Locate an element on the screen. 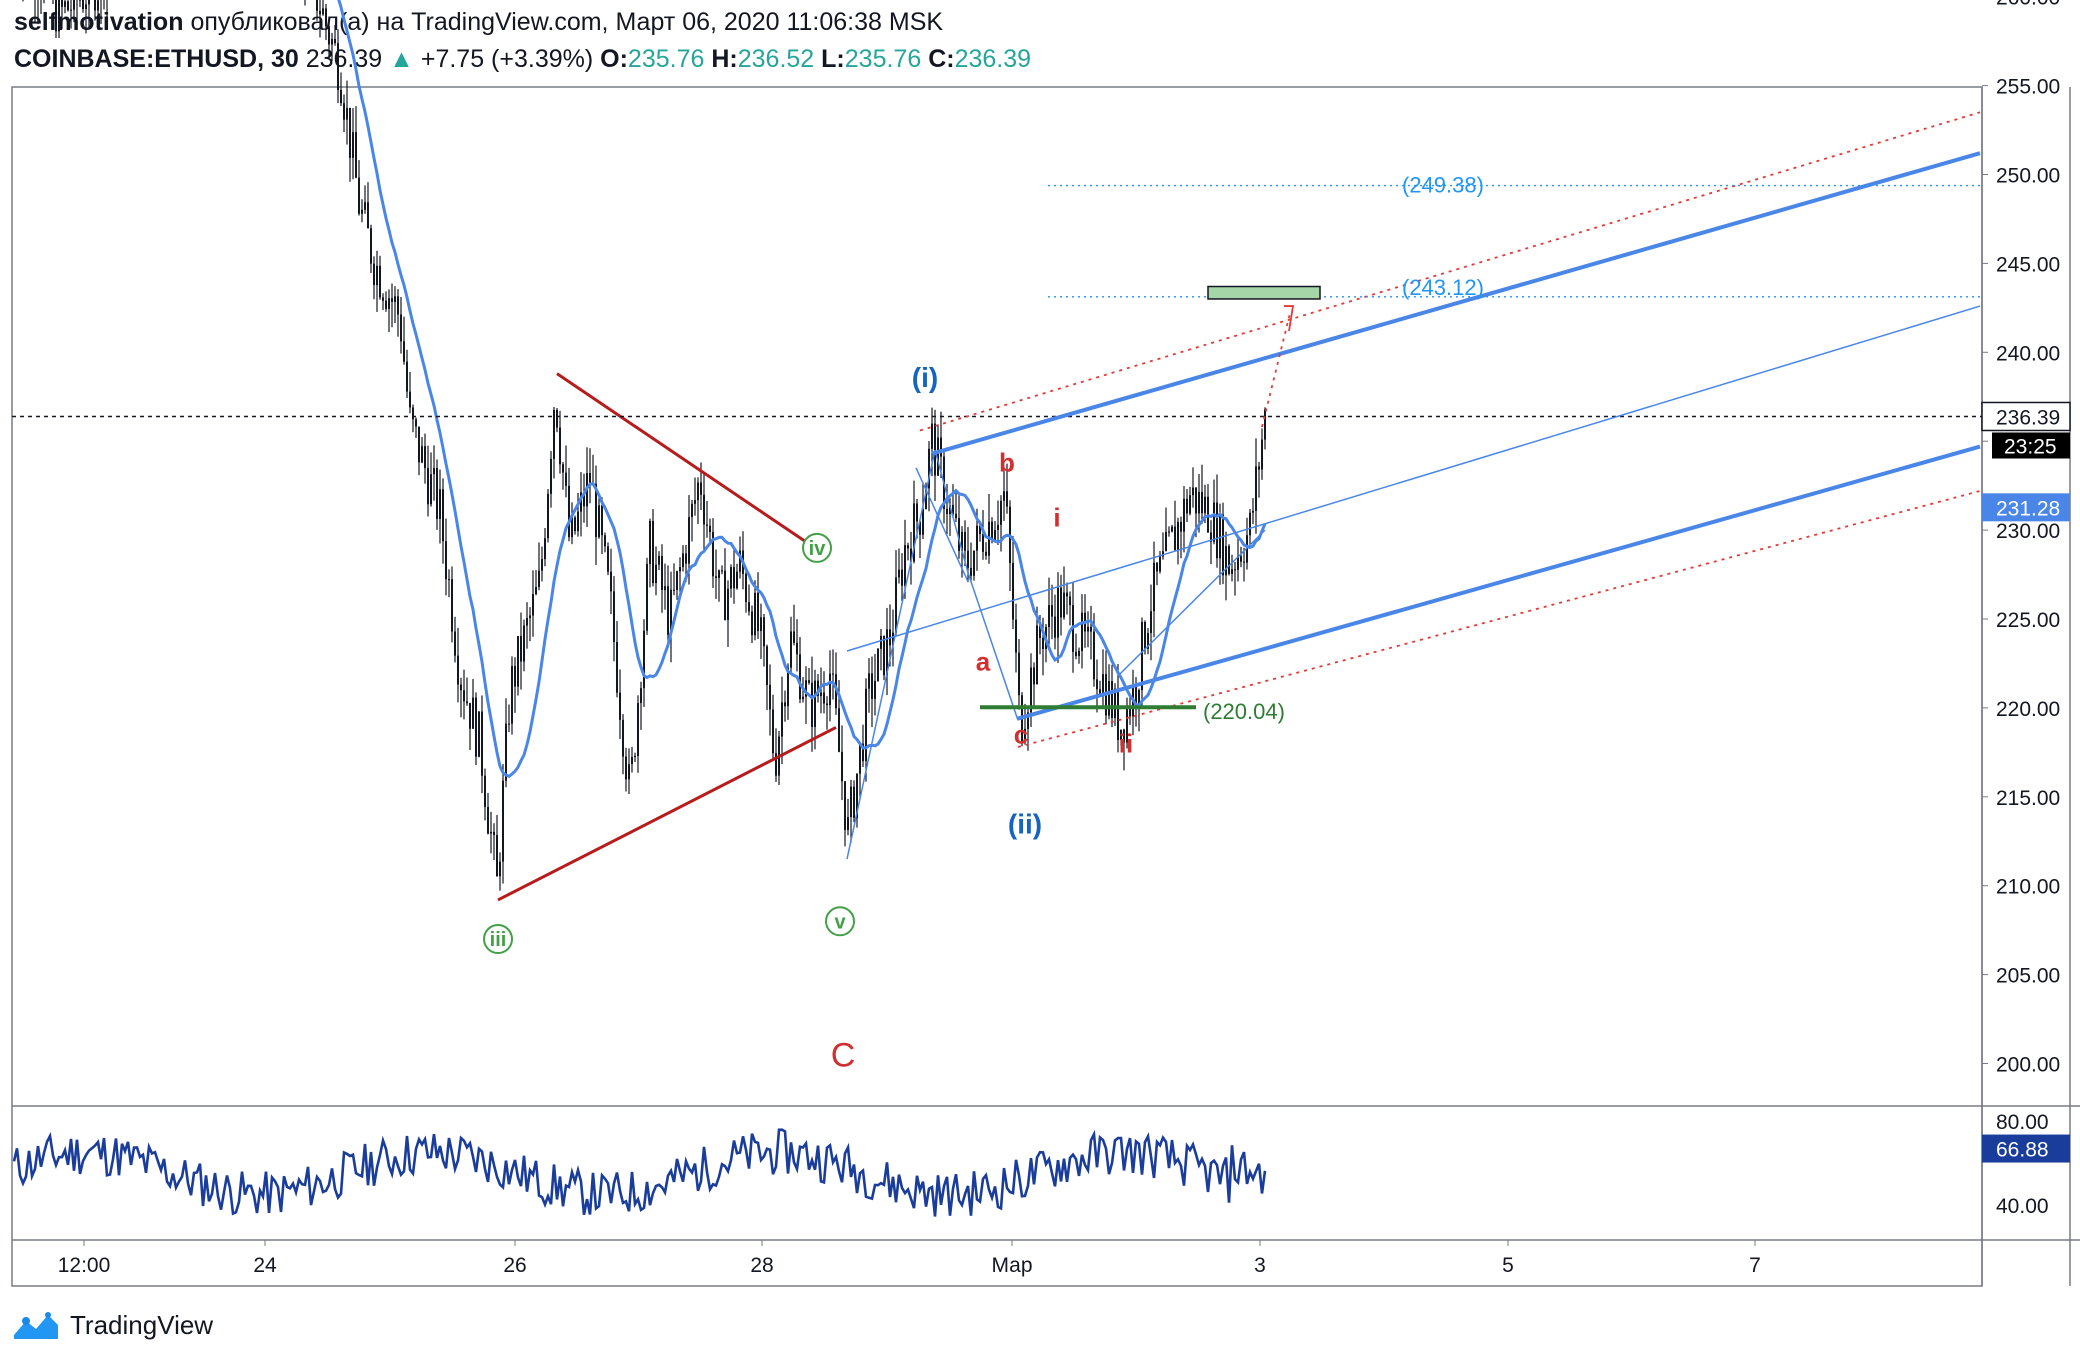 This screenshot has height=1362, width=2080. outer-channel-lower is located at coordinates (1499, 619).